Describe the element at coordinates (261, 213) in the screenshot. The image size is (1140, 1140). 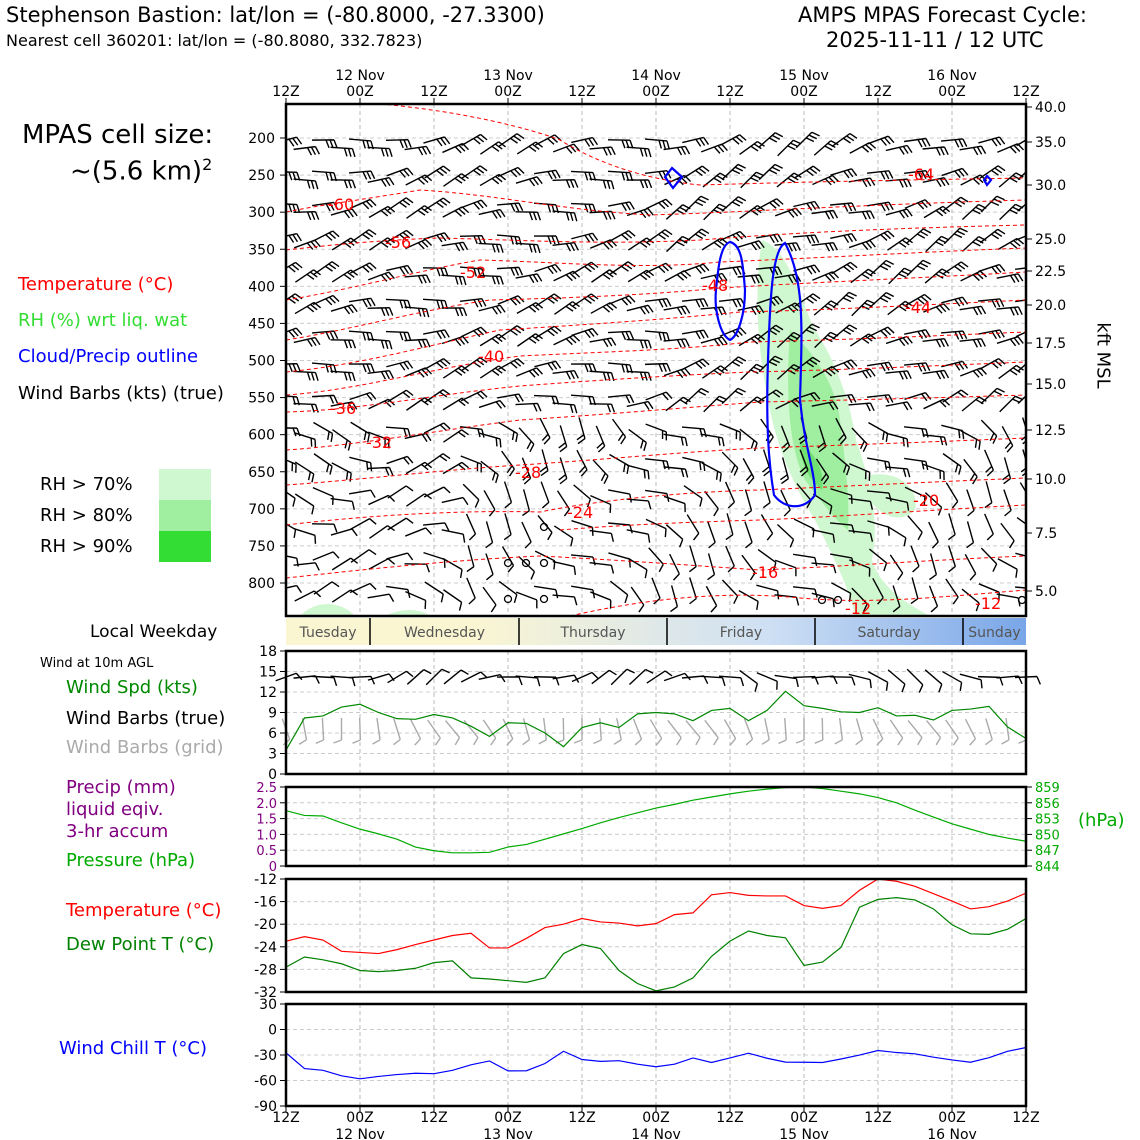
I see `p-tick-label: 300` at that location.